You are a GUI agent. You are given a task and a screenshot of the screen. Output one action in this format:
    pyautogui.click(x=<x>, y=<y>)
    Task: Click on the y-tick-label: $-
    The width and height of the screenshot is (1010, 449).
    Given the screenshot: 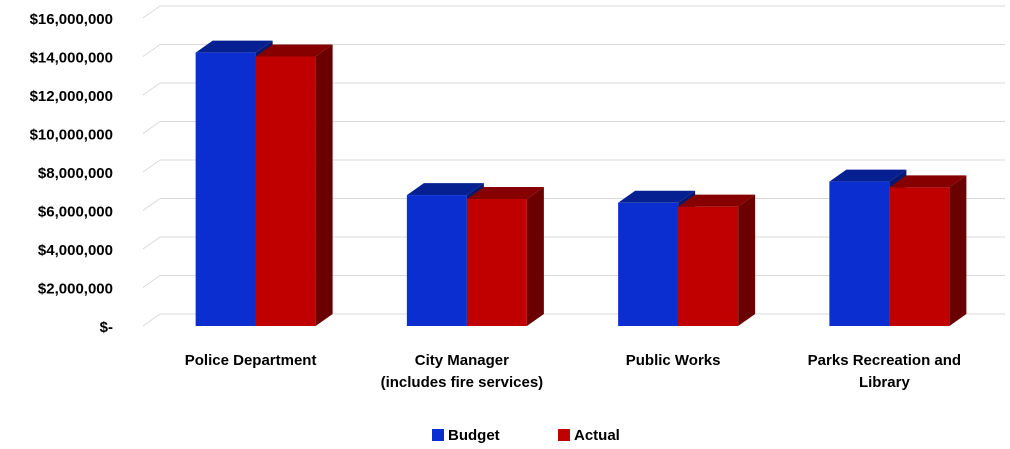 What is the action you would take?
    pyautogui.click(x=106, y=327)
    